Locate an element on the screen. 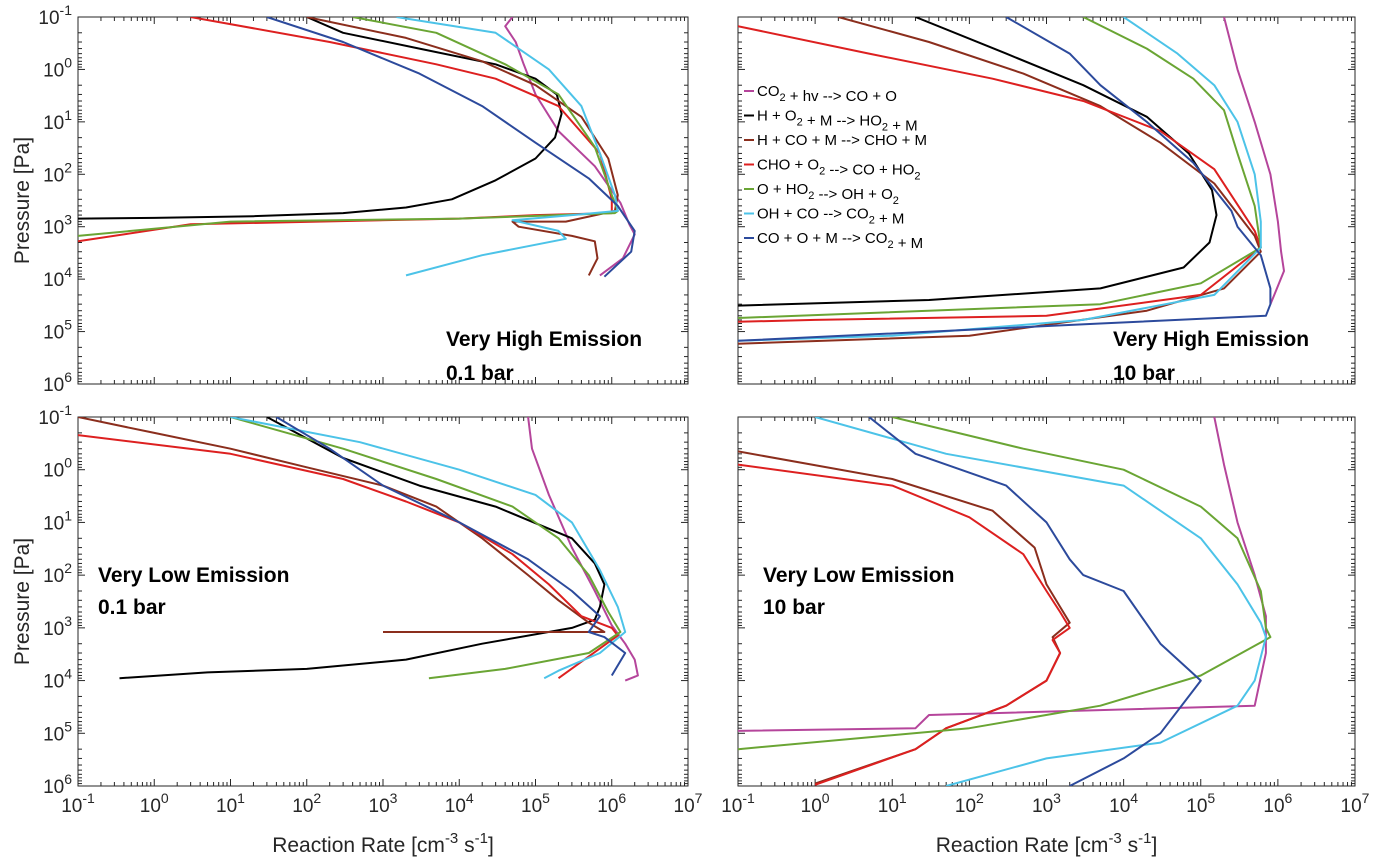 The image size is (1383, 859). legend-label: CO2 + hv --> CO + O is located at coordinates (827, 94).